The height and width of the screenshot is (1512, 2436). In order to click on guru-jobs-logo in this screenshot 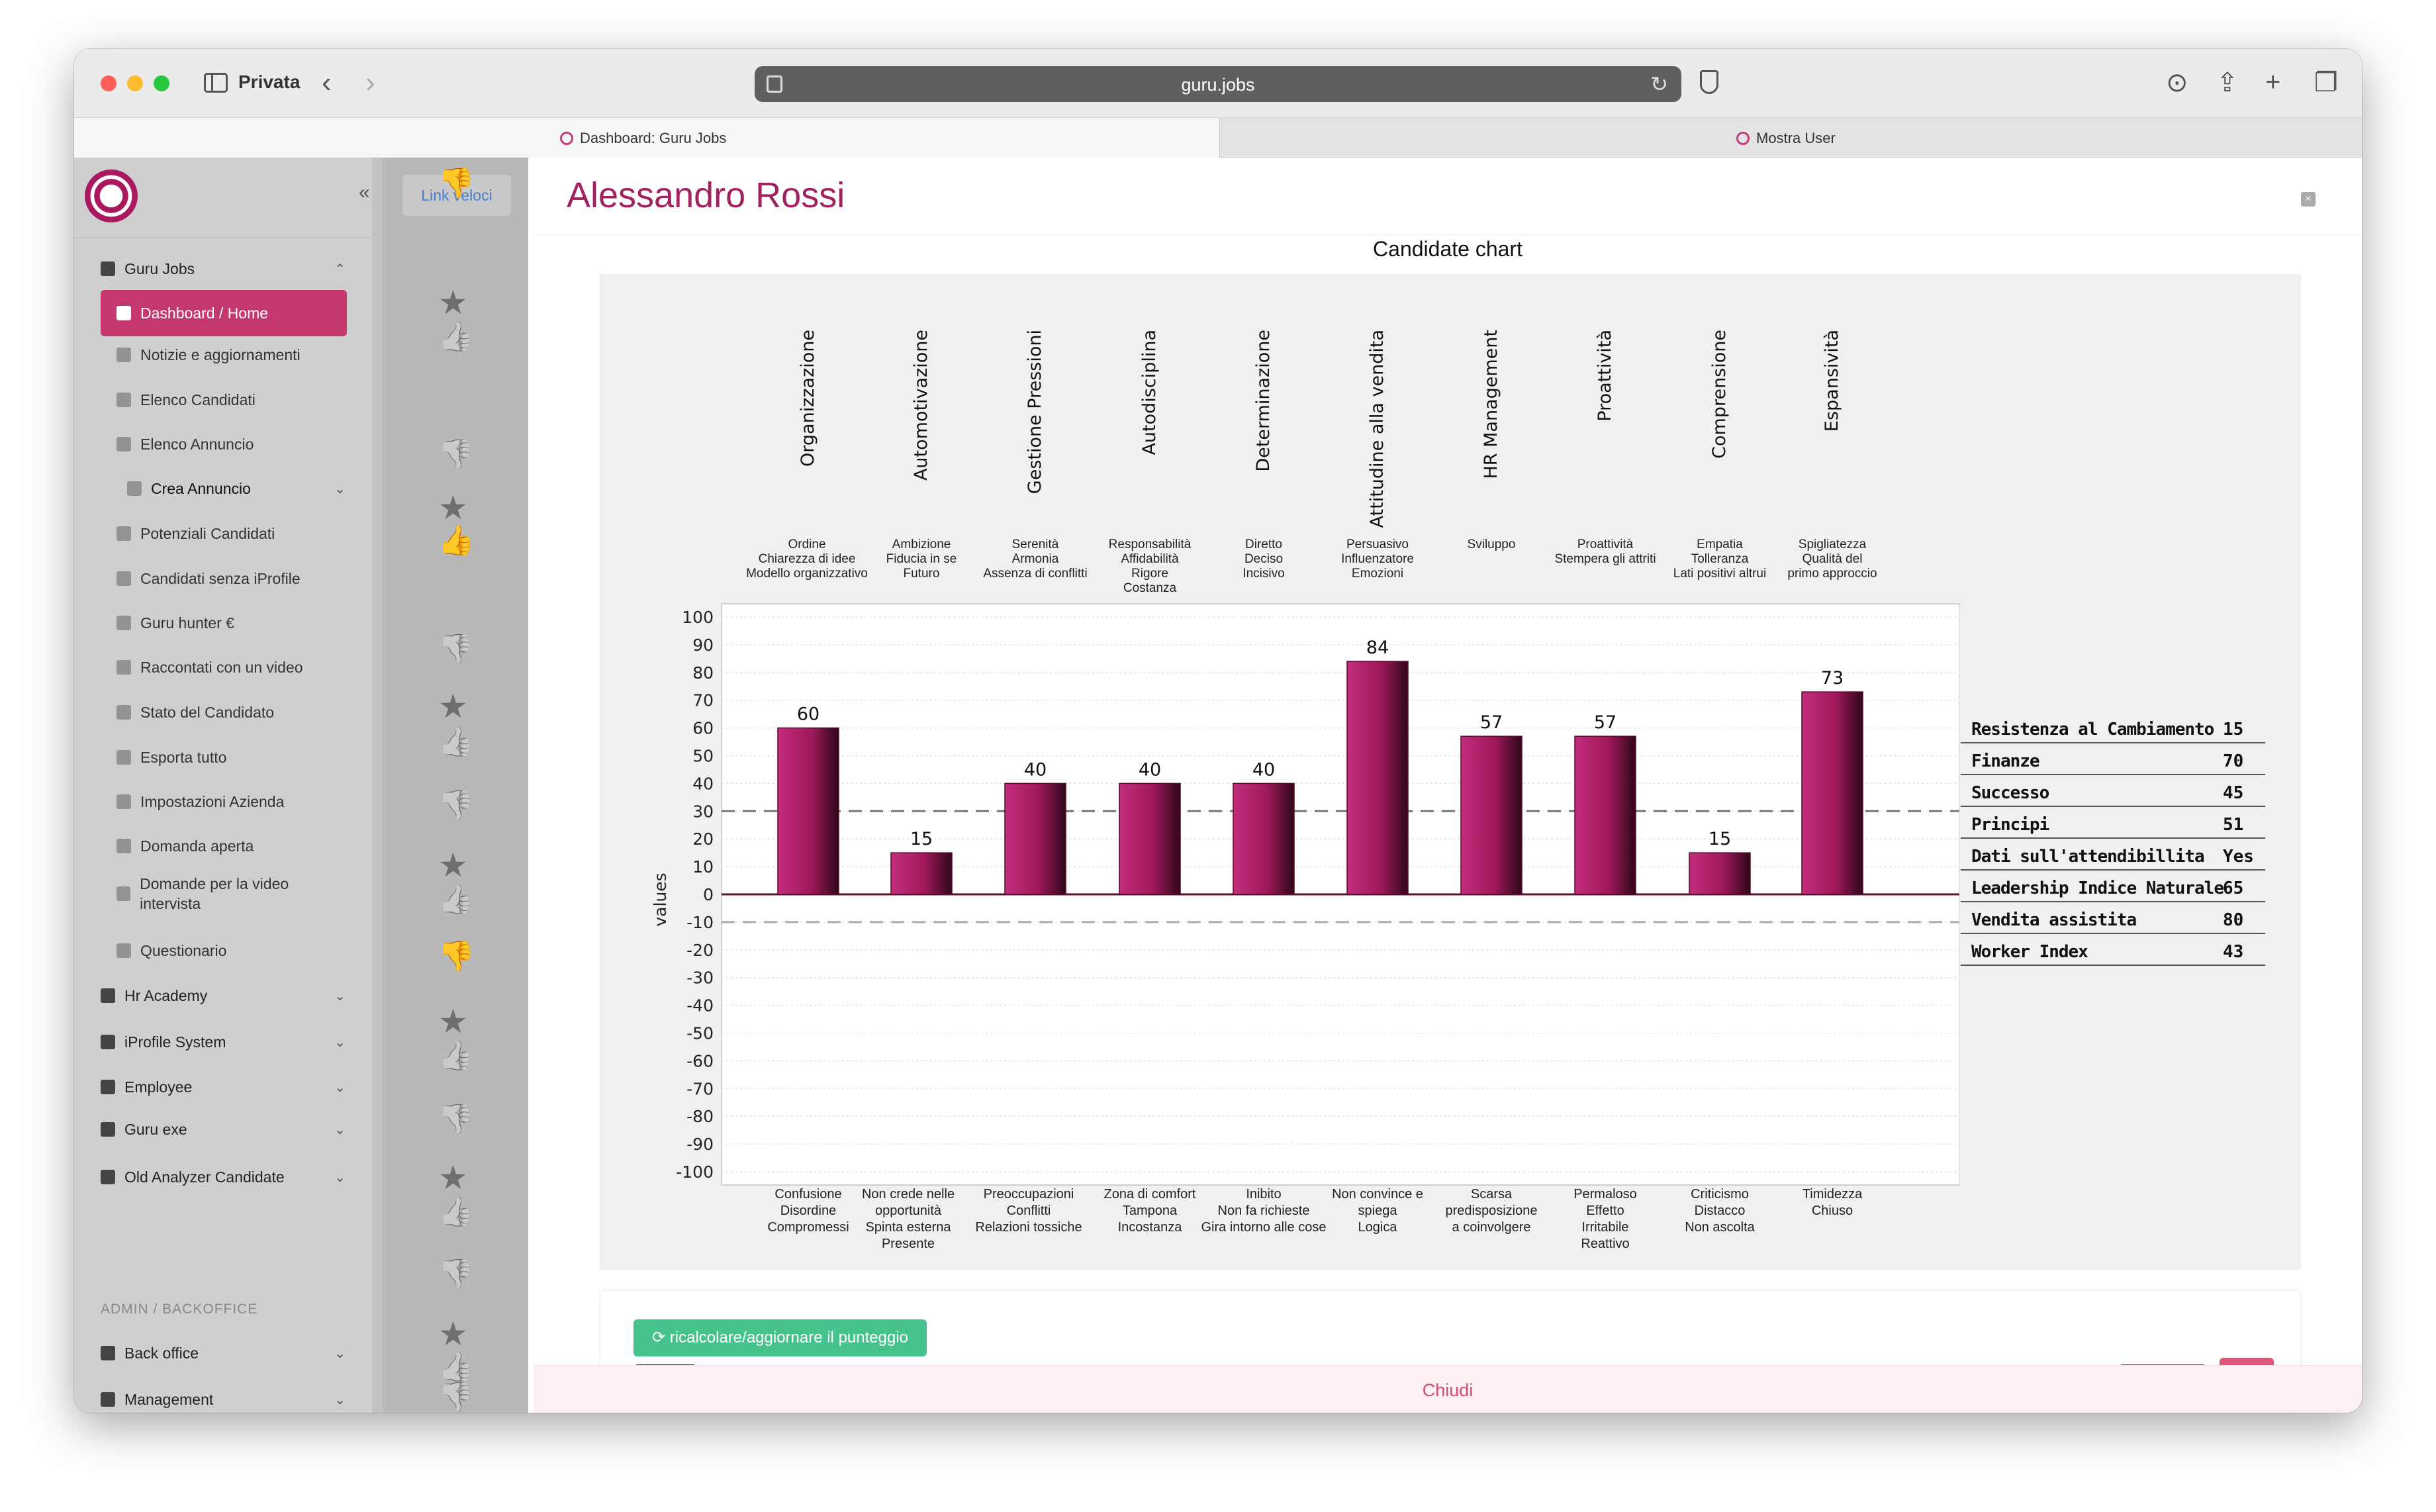, I will do `click(111, 196)`.